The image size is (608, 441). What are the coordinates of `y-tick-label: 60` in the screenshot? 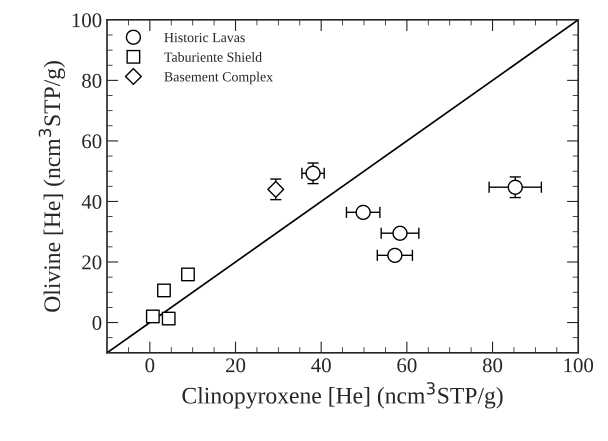 It's located at (92, 141).